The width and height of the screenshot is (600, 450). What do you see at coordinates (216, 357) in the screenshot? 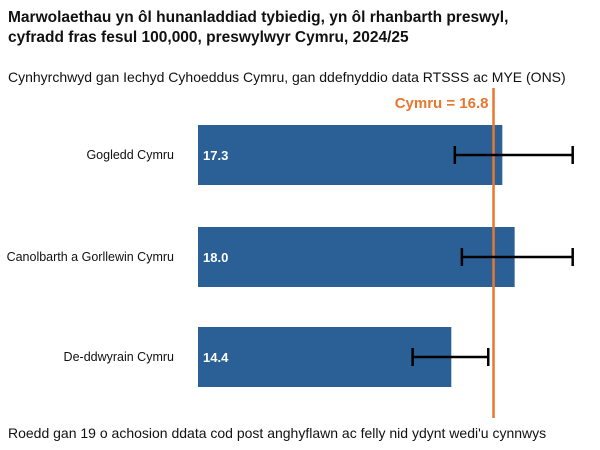
I see `value-label-2: 14.4` at bounding box center [216, 357].